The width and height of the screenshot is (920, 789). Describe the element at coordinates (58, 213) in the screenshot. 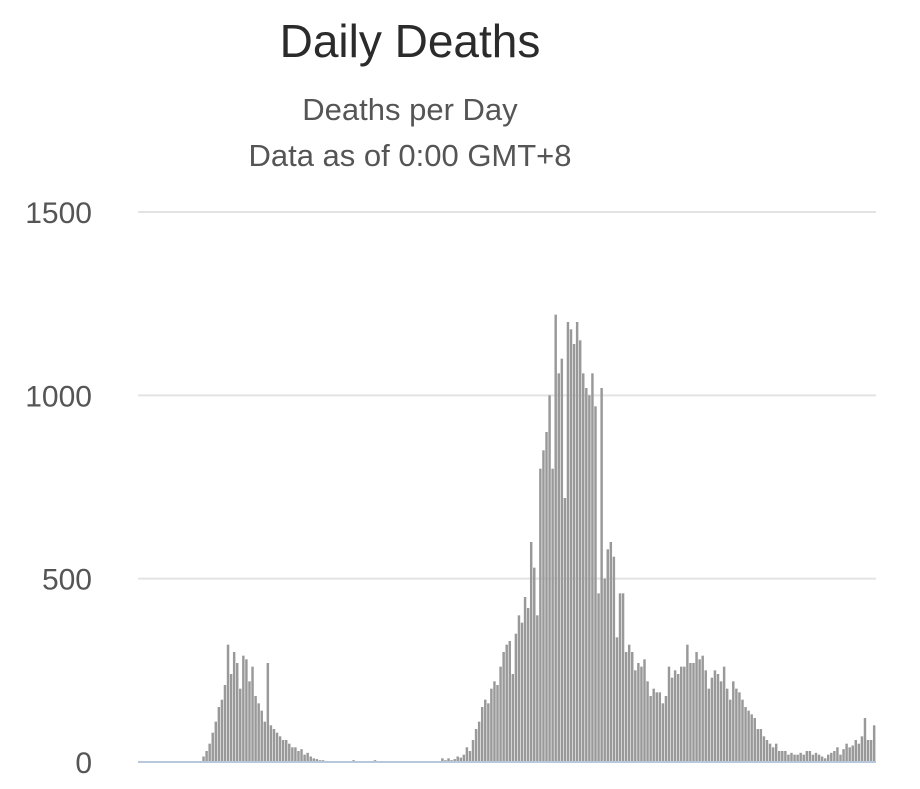

I see `y-tick-label: 1500` at that location.